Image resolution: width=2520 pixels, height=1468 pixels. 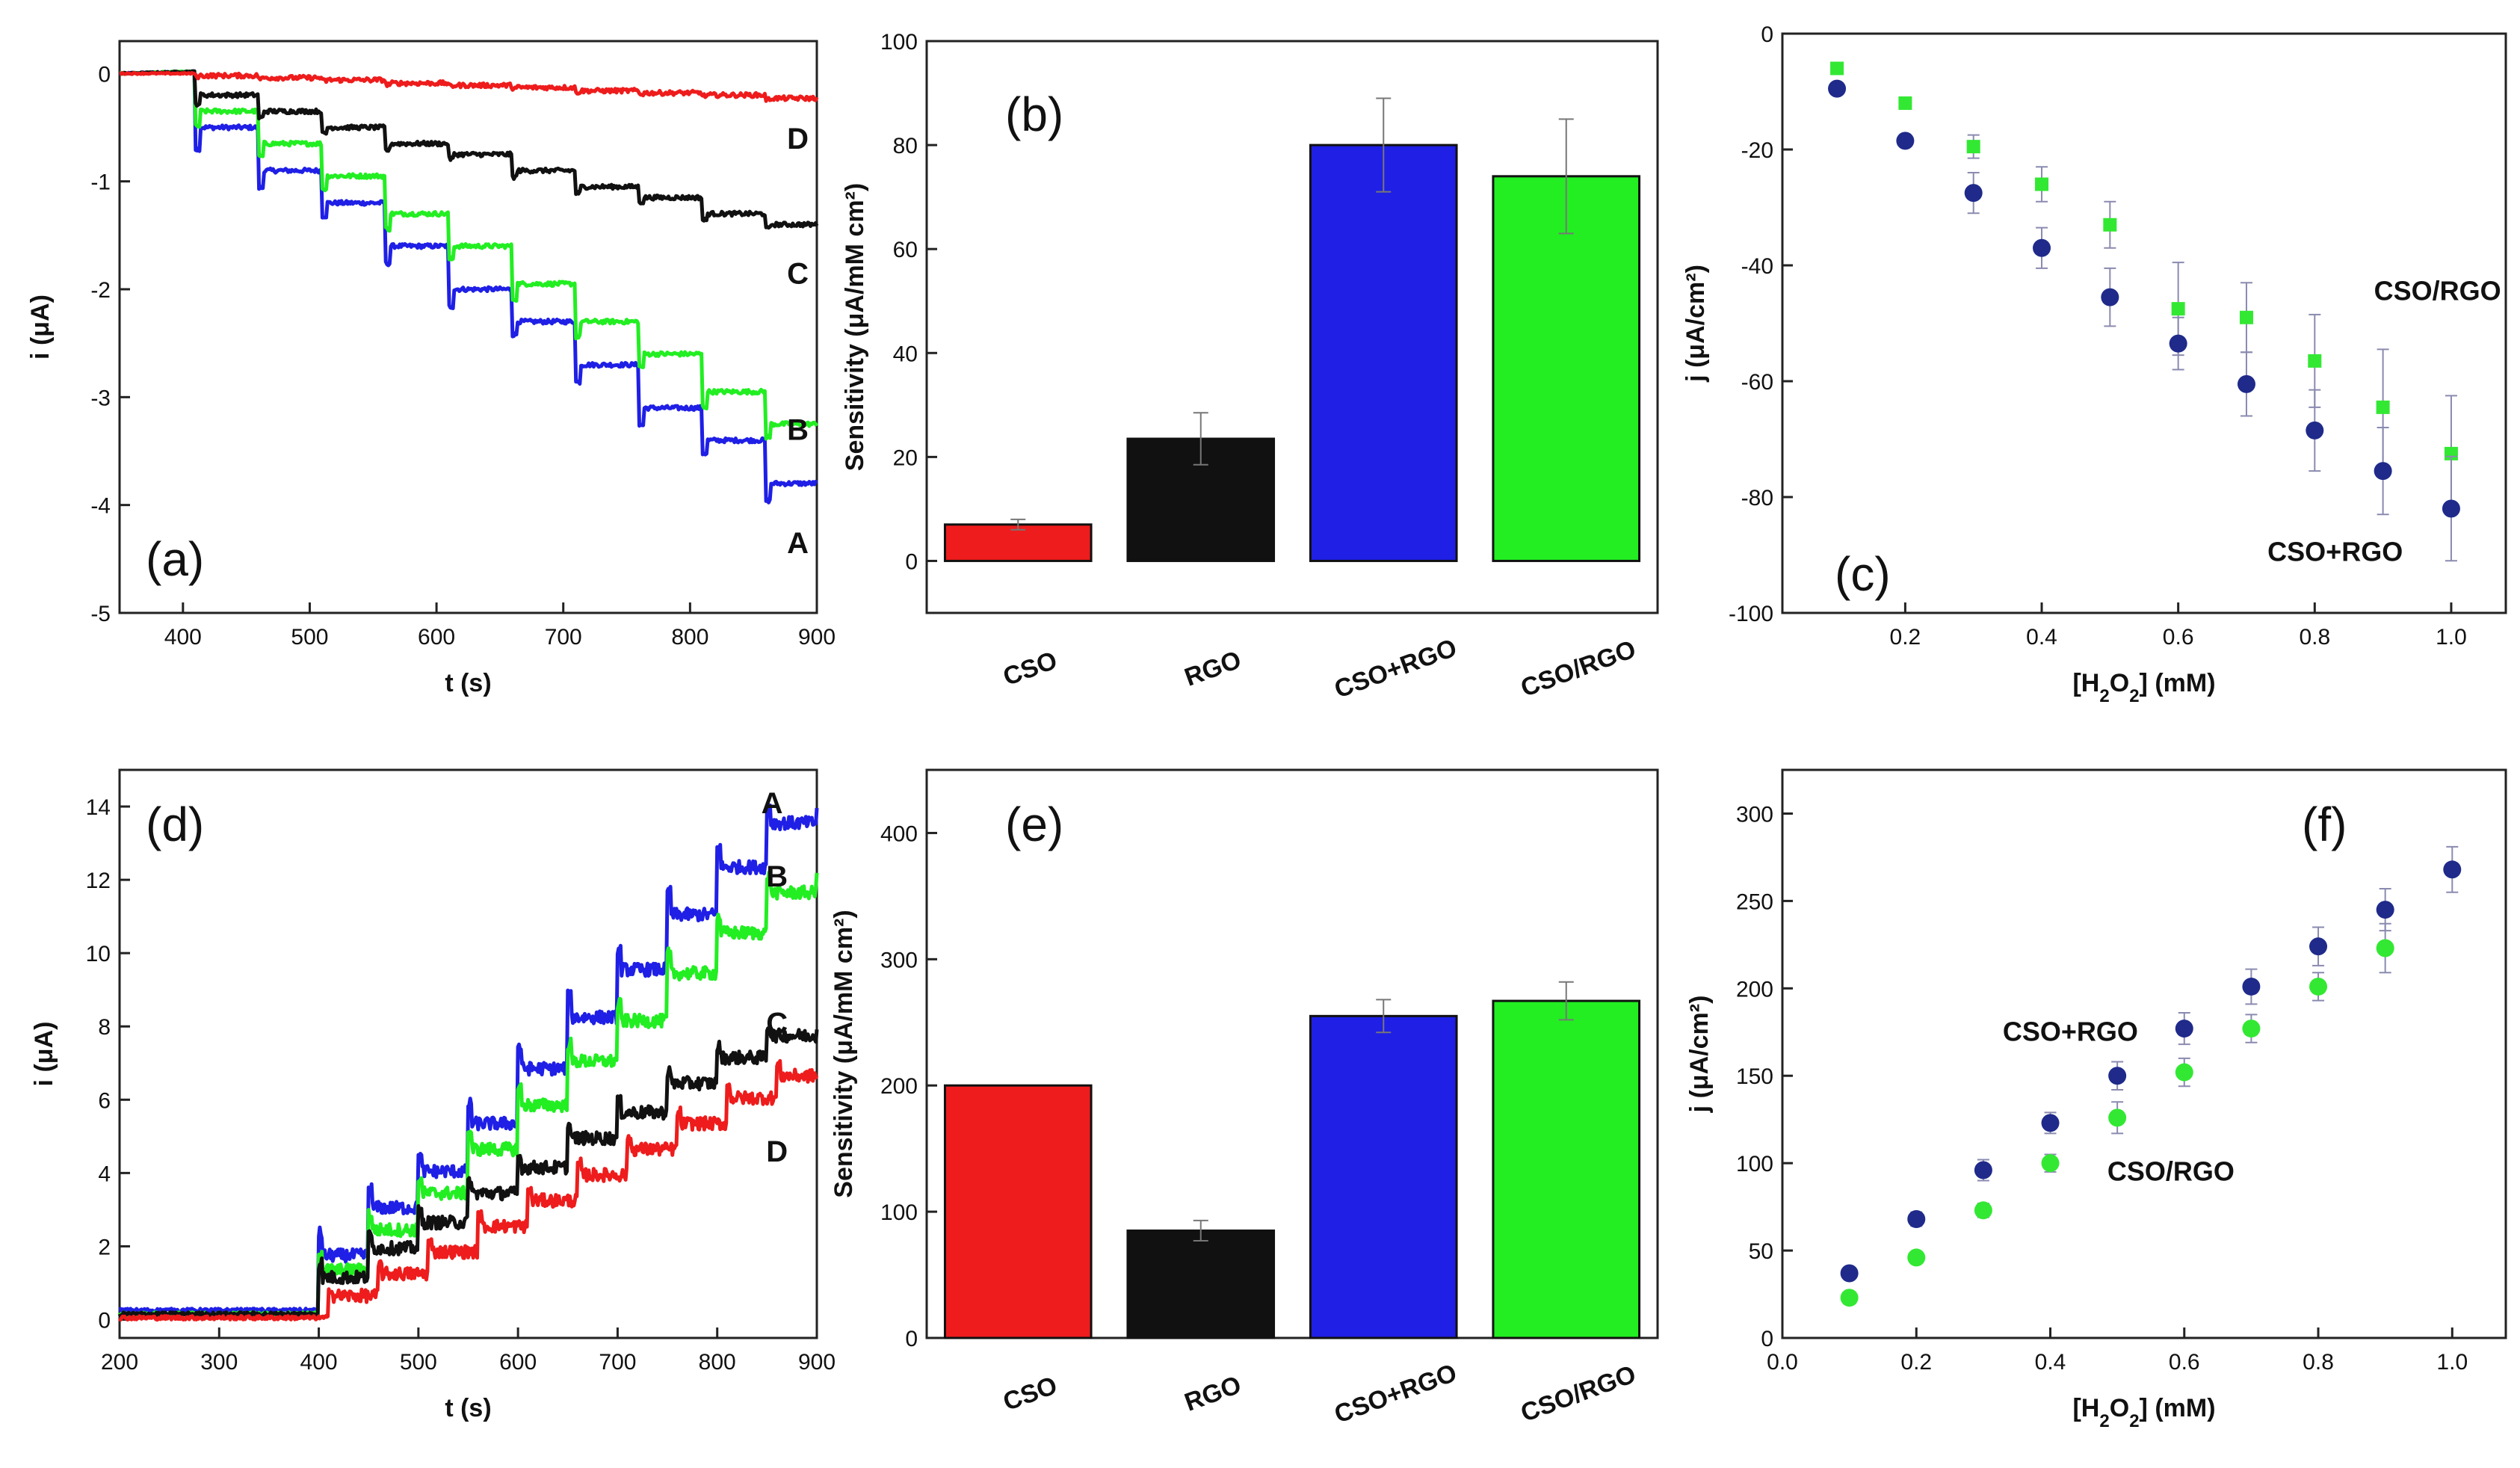 What do you see at coordinates (469, 149) in the screenshot?
I see `series-line-C` at bounding box center [469, 149].